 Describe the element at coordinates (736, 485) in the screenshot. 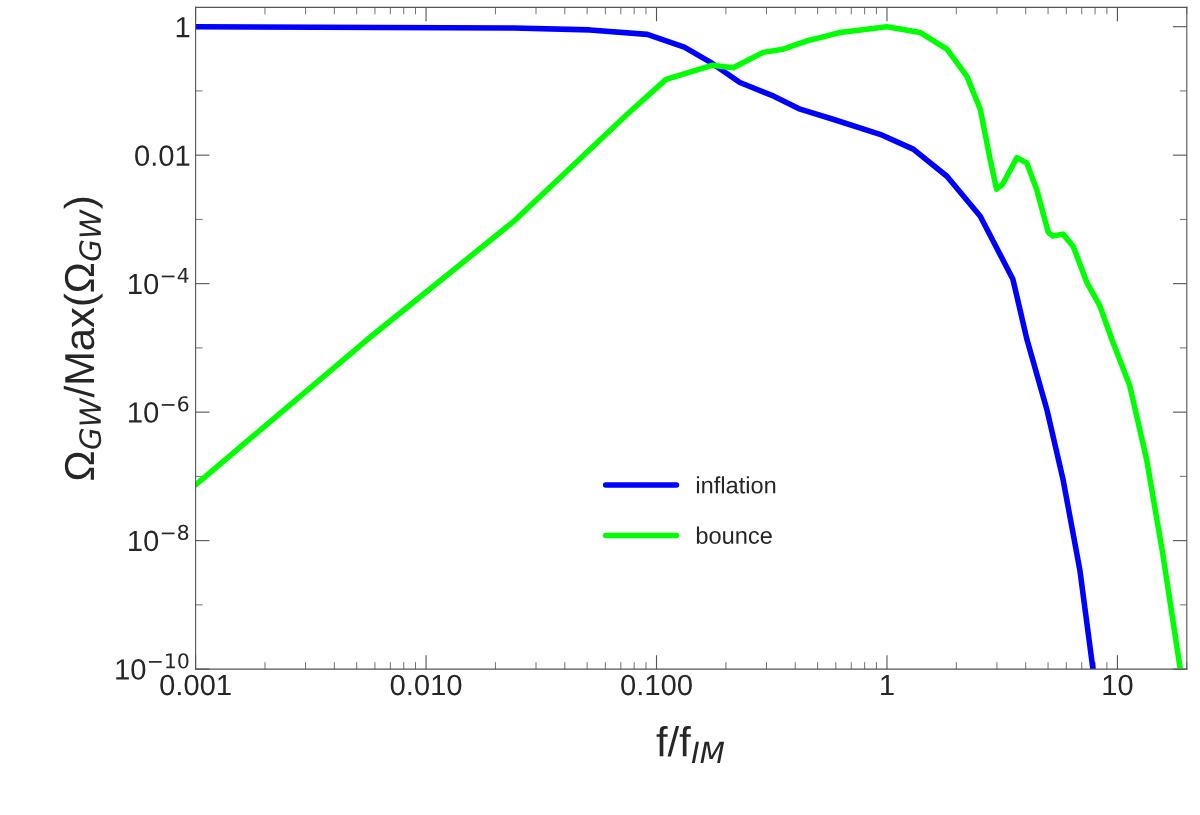

I see `legend-label: inflation` at that location.